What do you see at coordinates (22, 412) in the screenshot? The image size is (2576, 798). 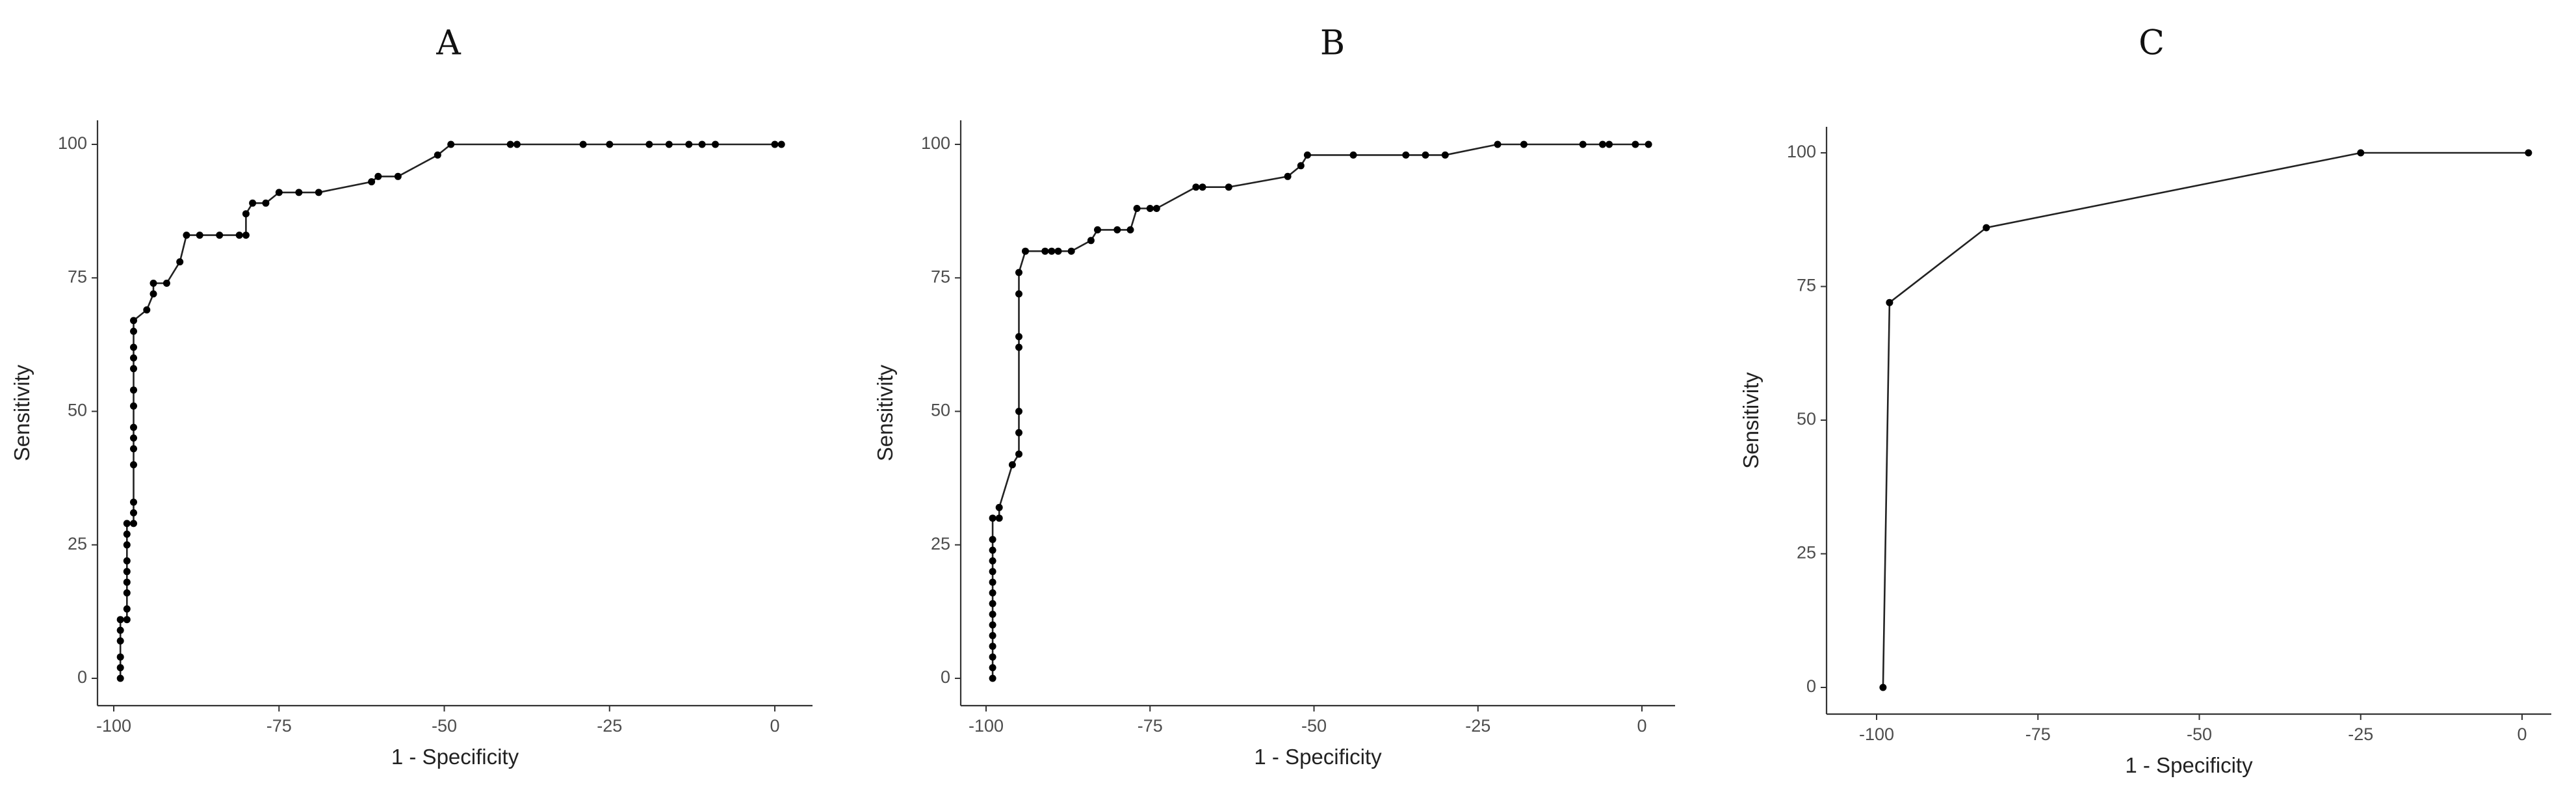 I see `y-axis-title: Sensitivity` at bounding box center [22, 412].